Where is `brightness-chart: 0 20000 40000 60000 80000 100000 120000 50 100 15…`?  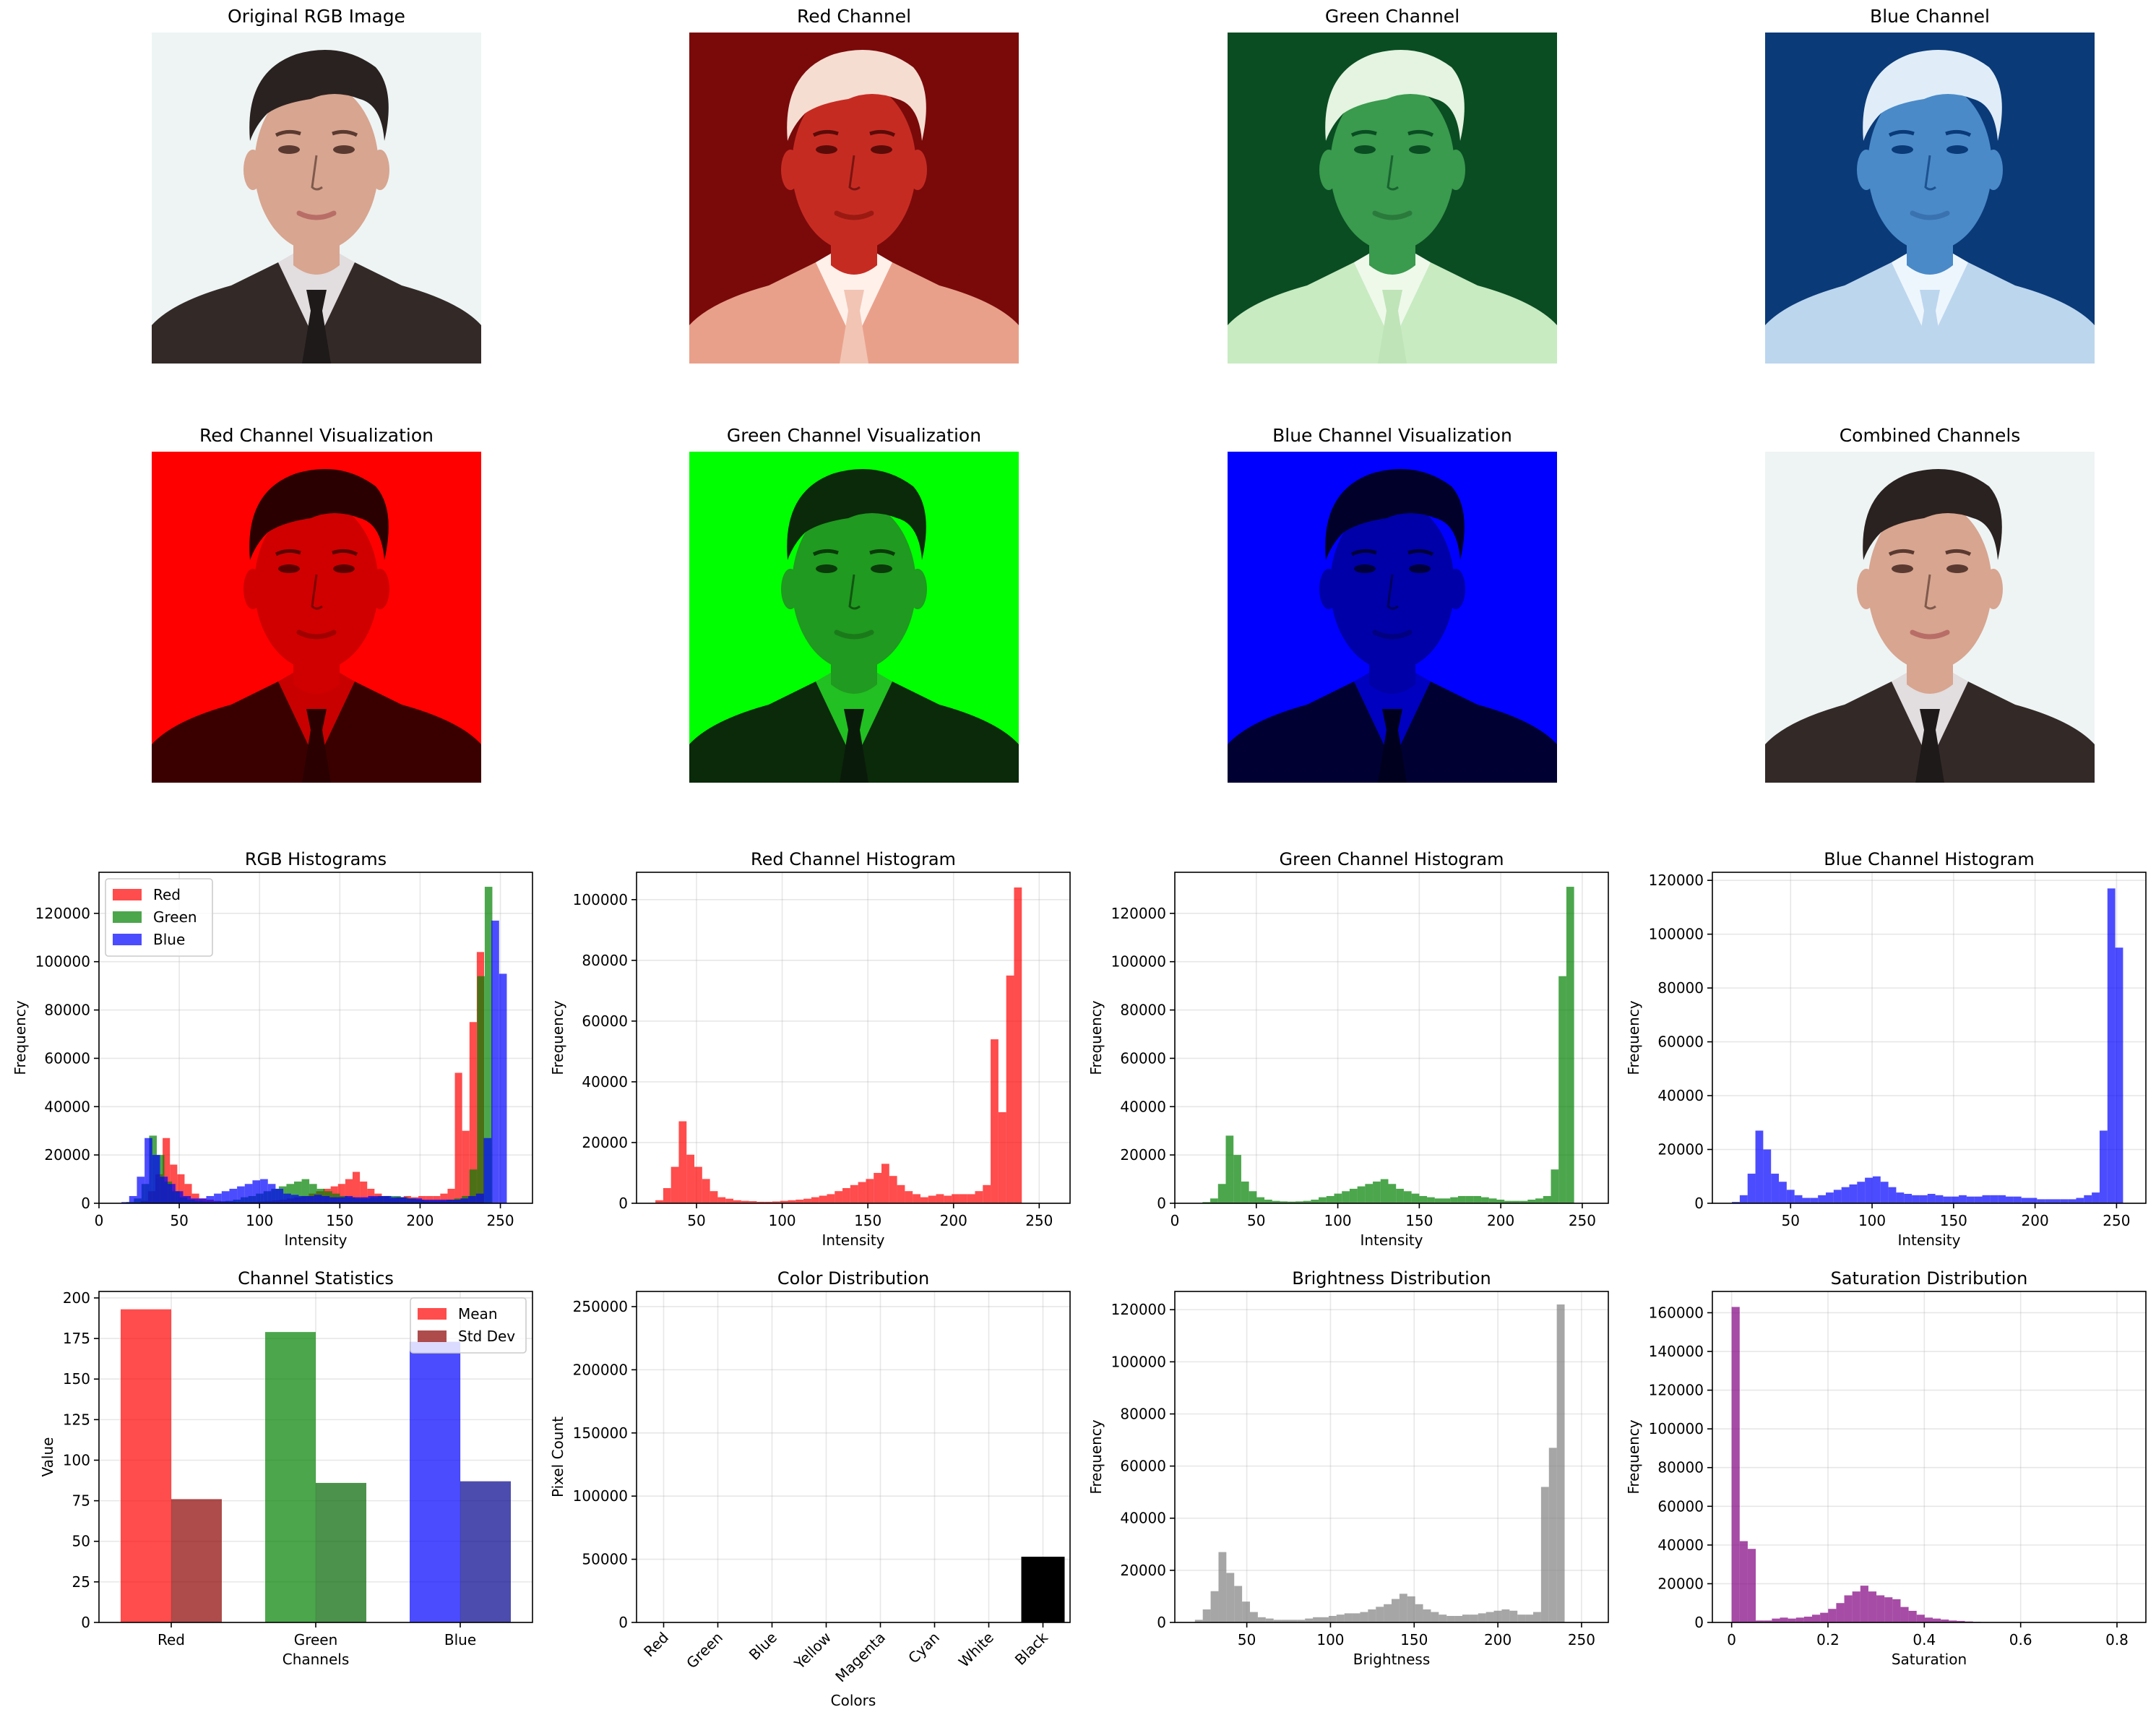 brightness-chart: 0 20000 40000 60000 80000 100000 120000 50 100 15… is located at coordinates (1348, 1468).